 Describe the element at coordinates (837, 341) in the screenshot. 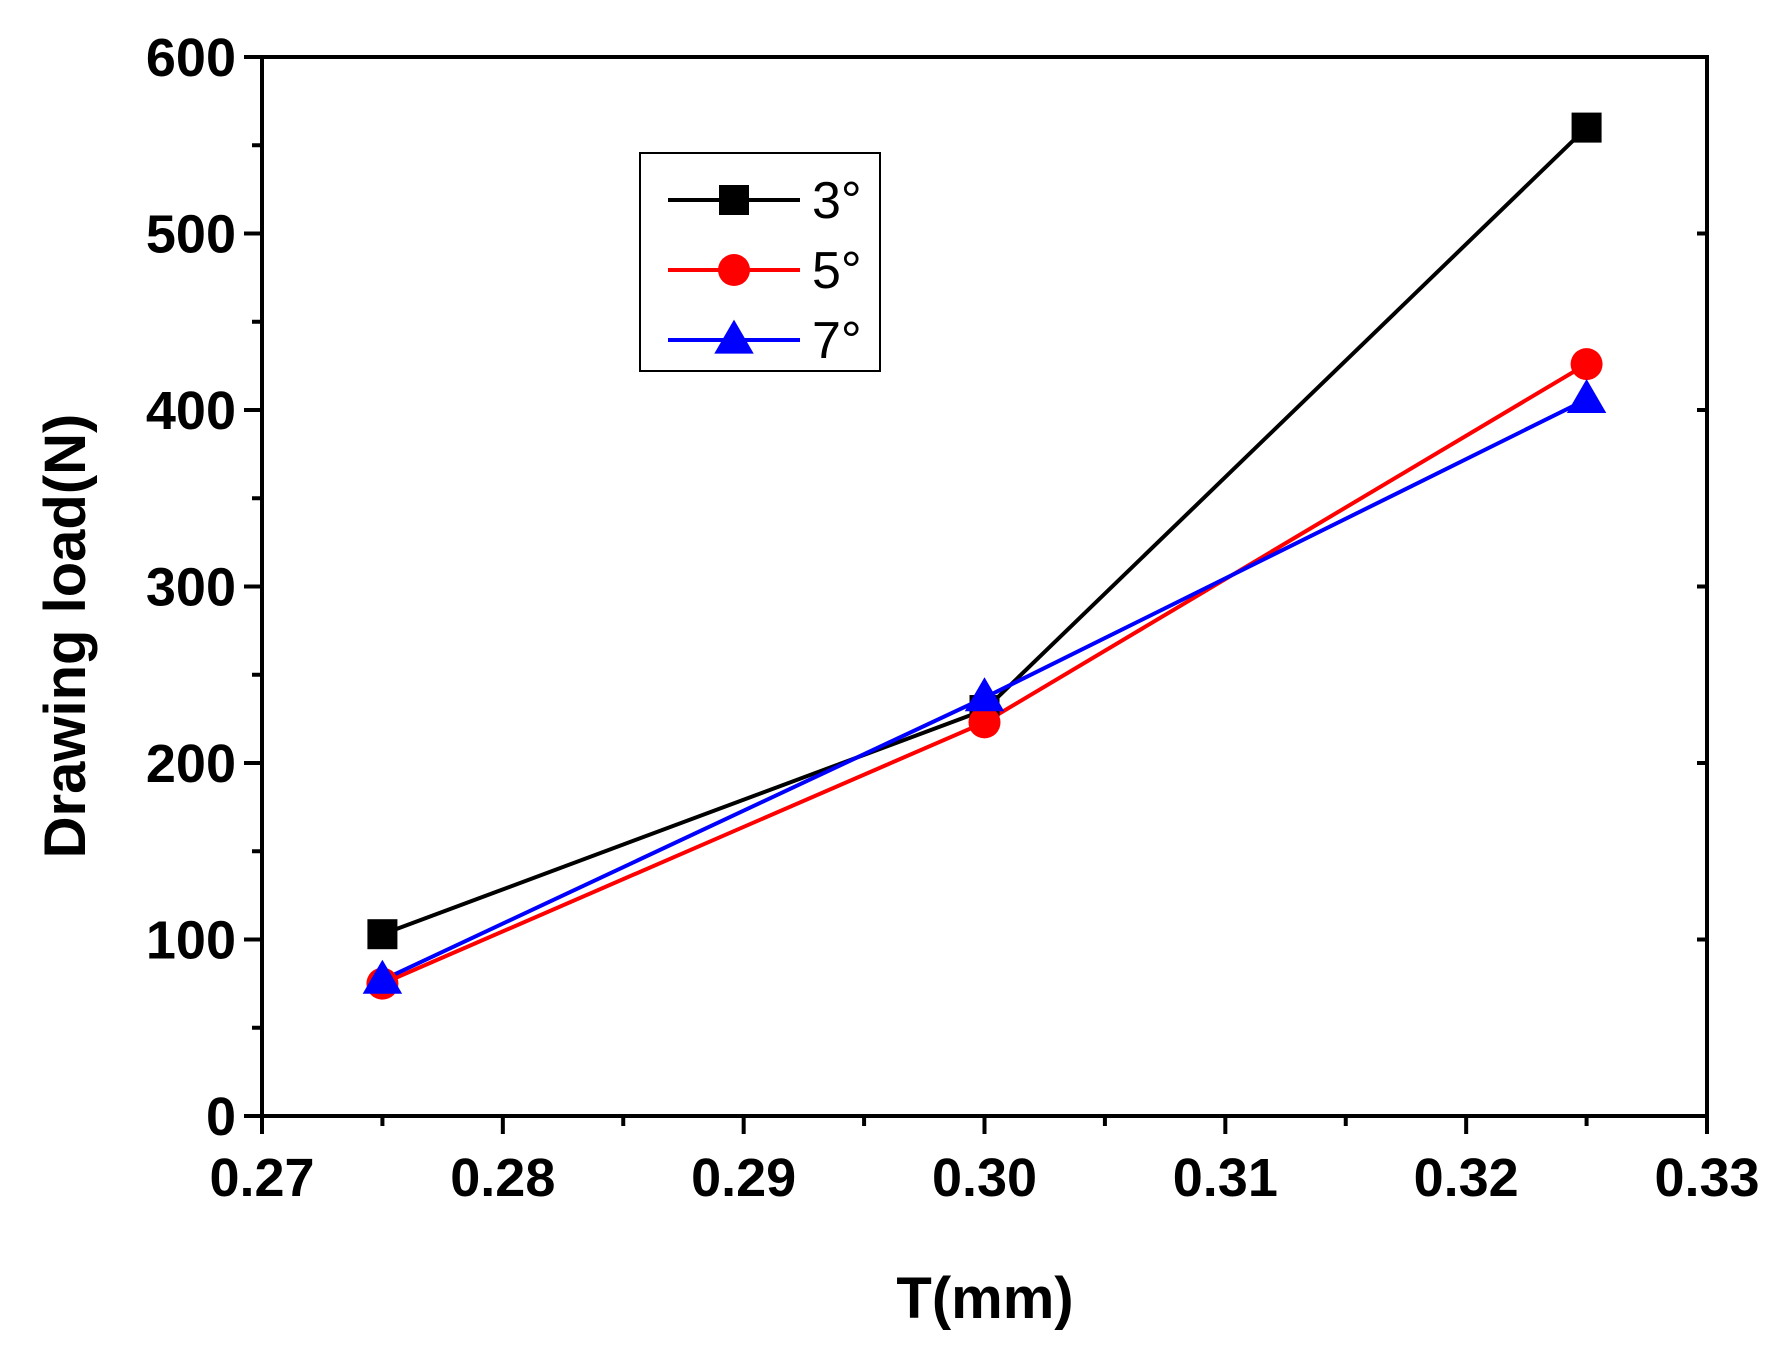

I see `legend-label: 7°` at that location.